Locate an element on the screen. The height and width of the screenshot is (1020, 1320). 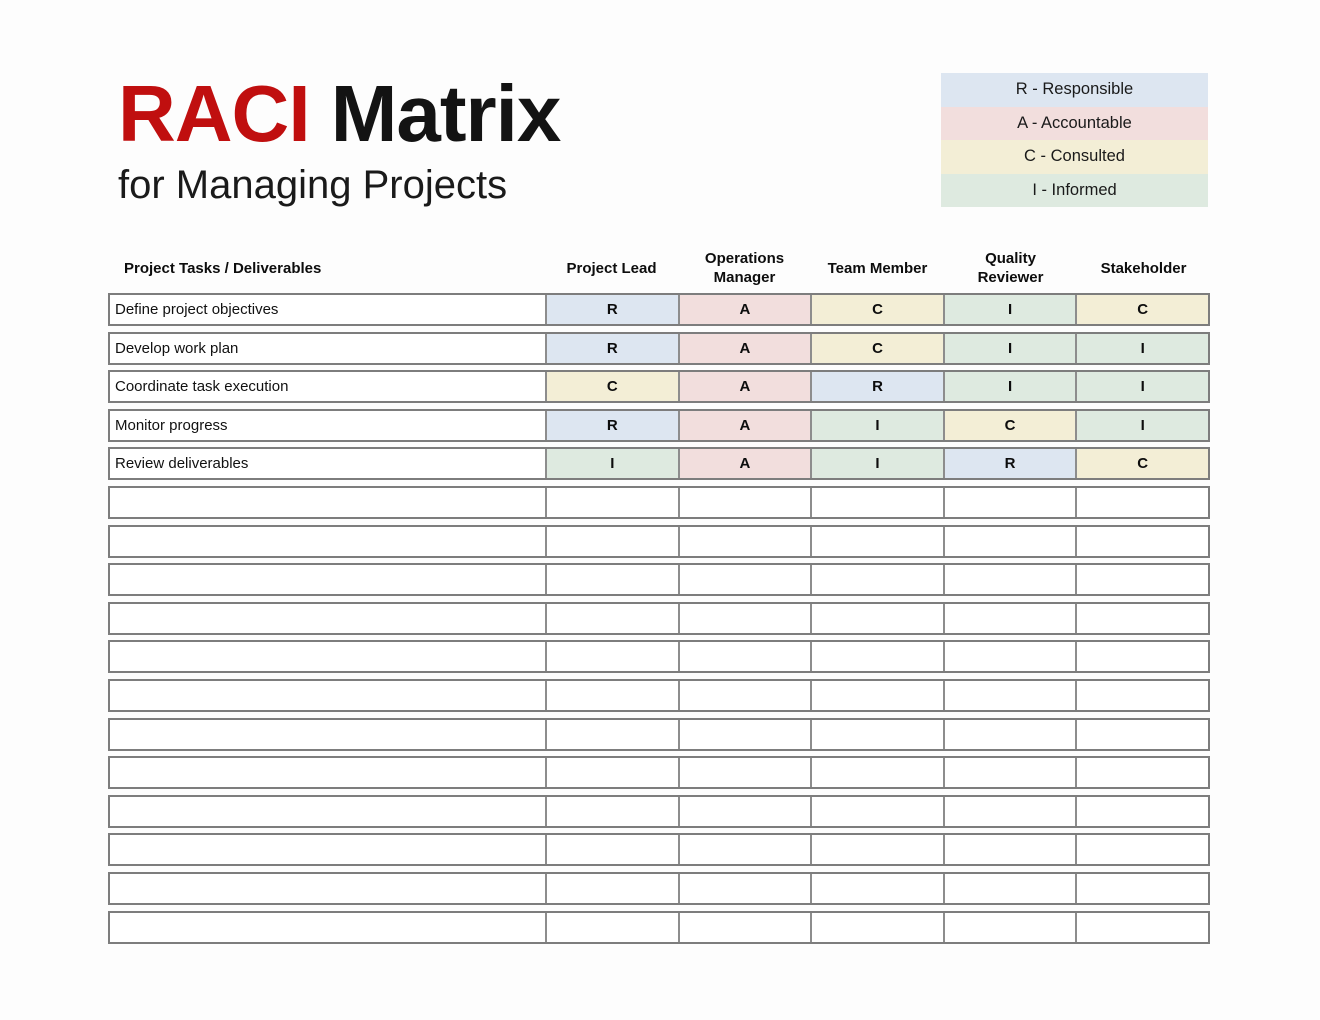
task-cell: Monitor progress is located at coordinates (171, 425).